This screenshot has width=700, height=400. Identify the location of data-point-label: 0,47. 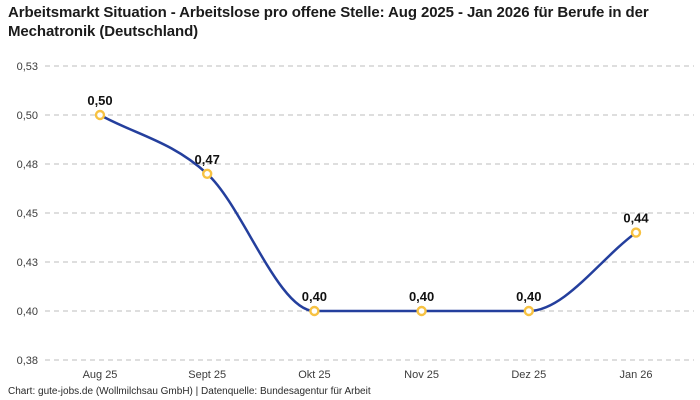
(207, 159).